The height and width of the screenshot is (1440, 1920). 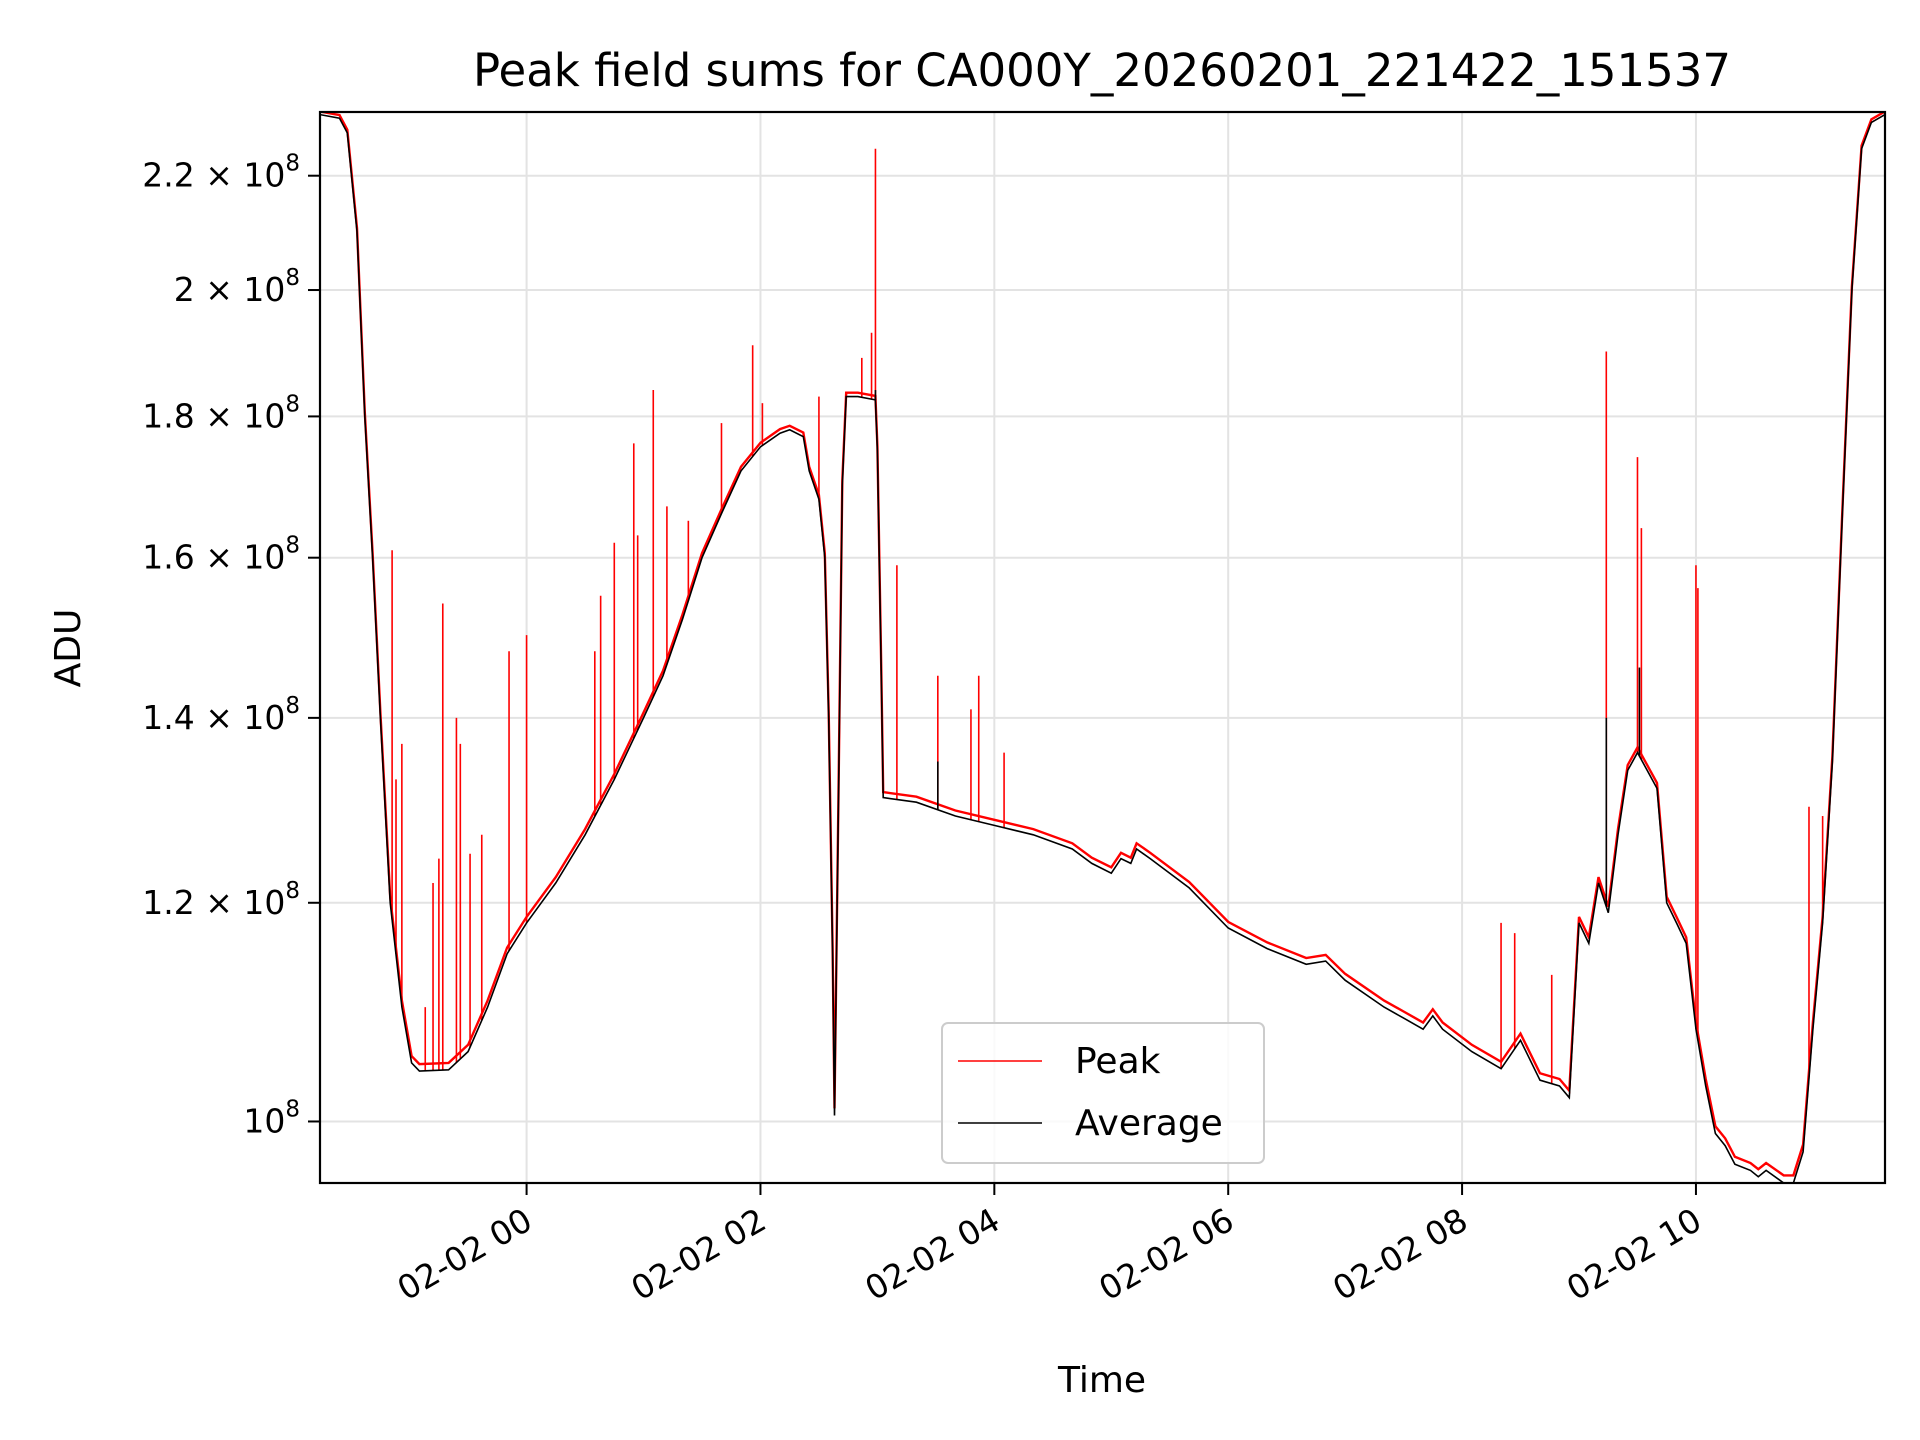 I want to click on y-tick-label: 1.2 × 108, so click(x=221, y=900).